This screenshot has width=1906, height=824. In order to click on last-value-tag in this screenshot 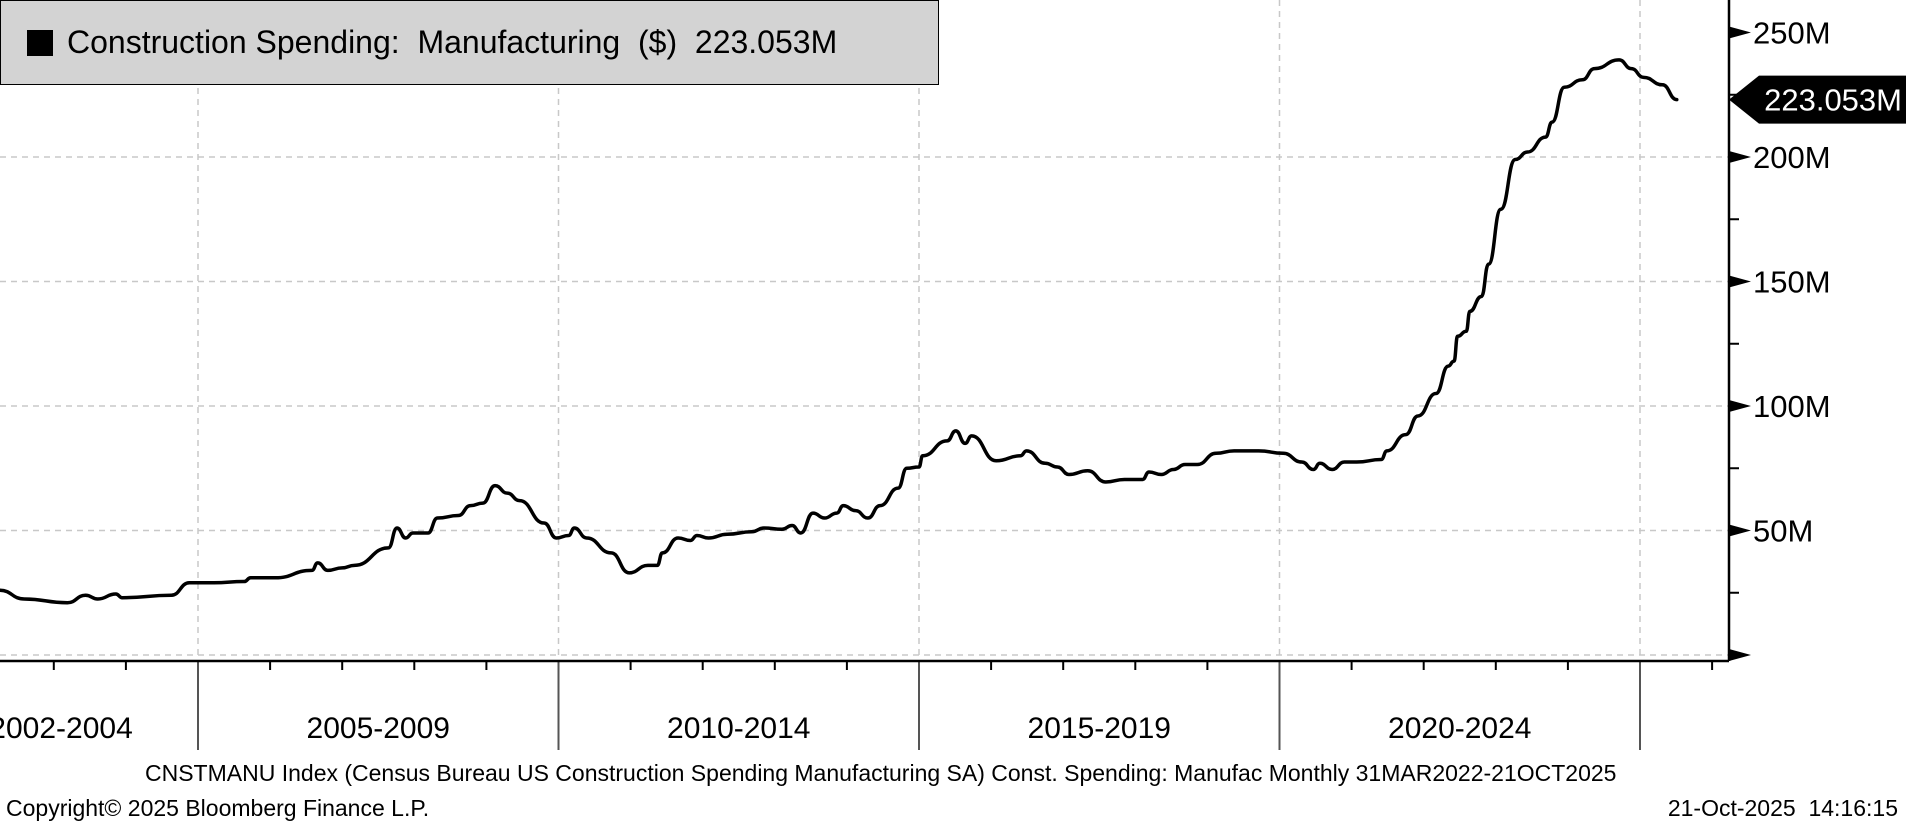, I will do `click(1817, 99)`.